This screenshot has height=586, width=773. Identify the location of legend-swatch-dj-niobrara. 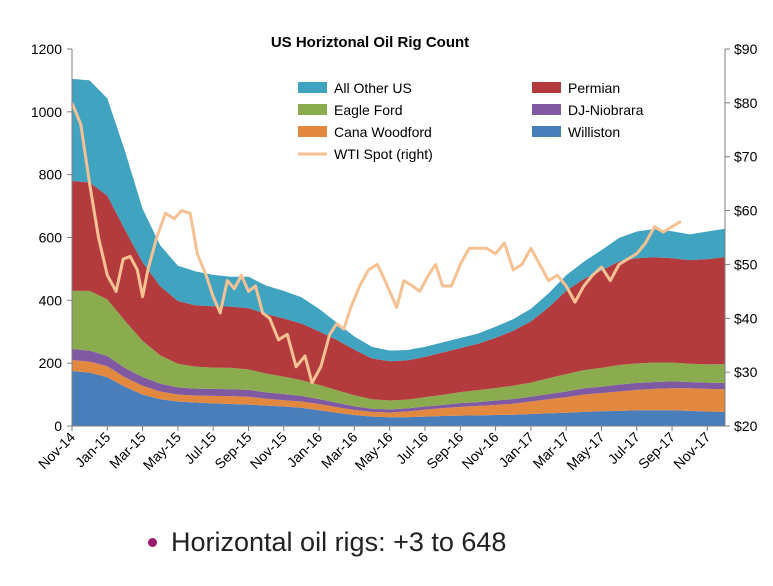
(546, 109).